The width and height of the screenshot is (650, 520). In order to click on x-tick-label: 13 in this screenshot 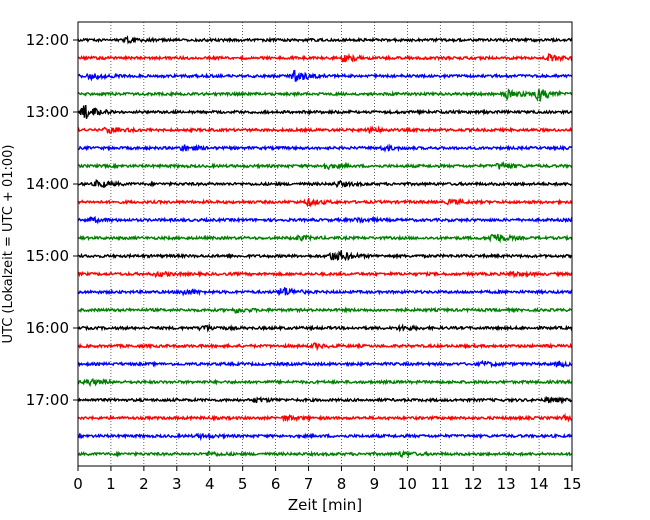, I will do `click(506, 484)`.